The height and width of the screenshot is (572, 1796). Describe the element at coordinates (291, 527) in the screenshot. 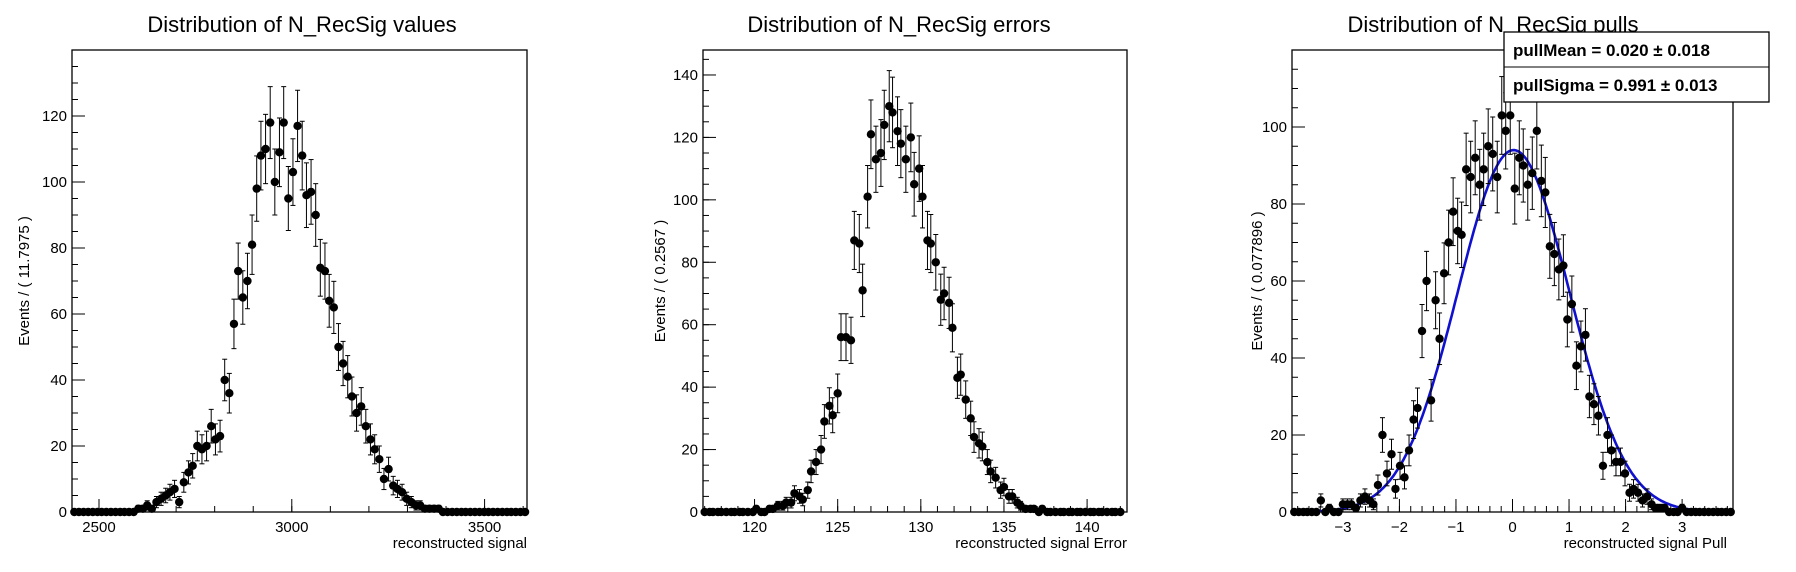

I see `x-tick-label: 3000` at that location.